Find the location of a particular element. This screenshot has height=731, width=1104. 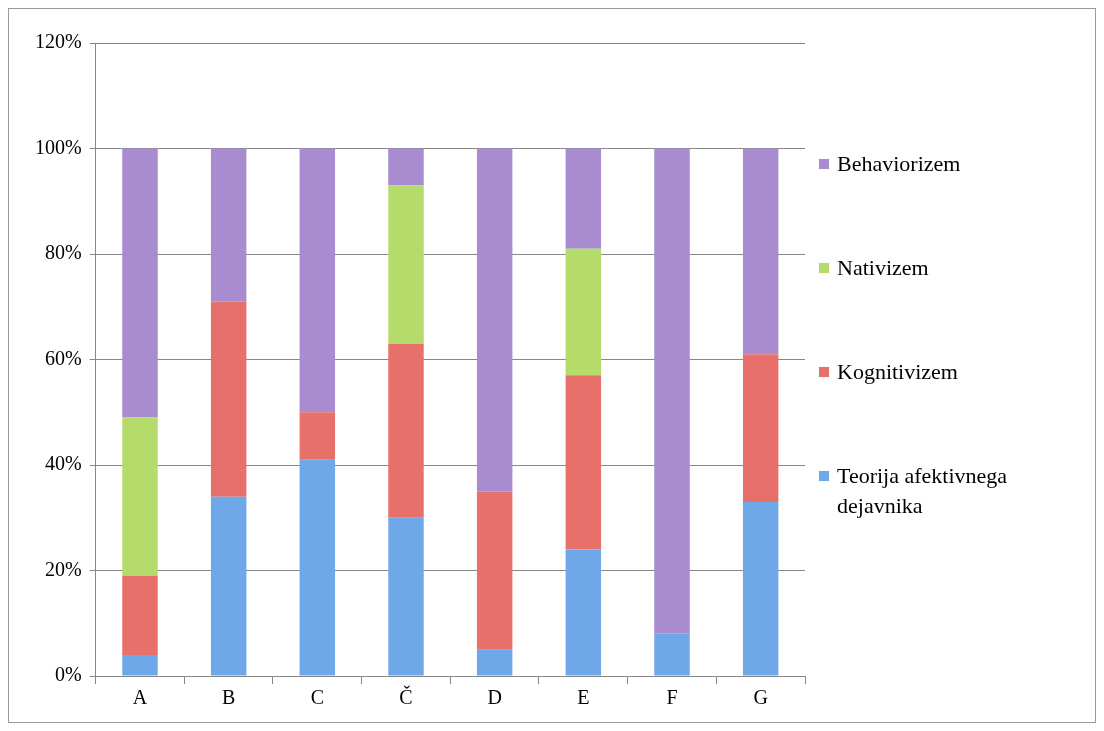

x-tick-label: D is located at coordinates (494, 697).